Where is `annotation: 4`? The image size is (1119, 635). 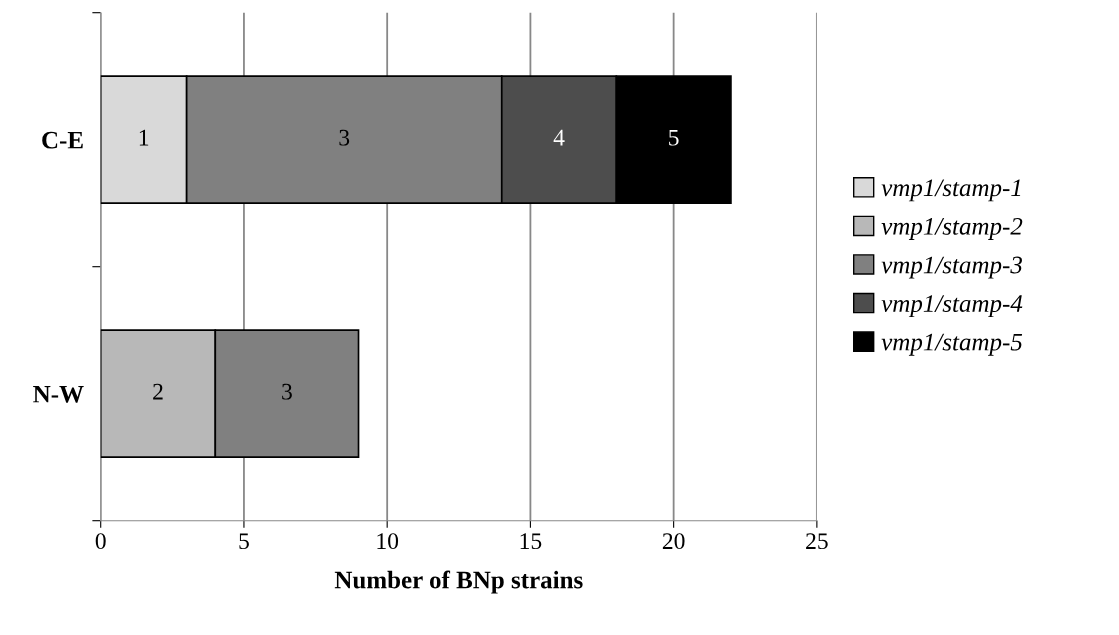
annotation: 4 is located at coordinates (559, 137).